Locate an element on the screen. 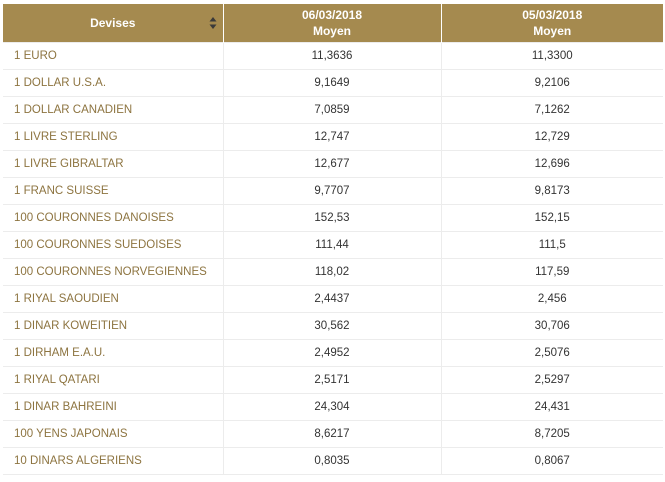 This screenshot has width=665, height=482. rate-value-date-1: 111,44 is located at coordinates (332, 245).